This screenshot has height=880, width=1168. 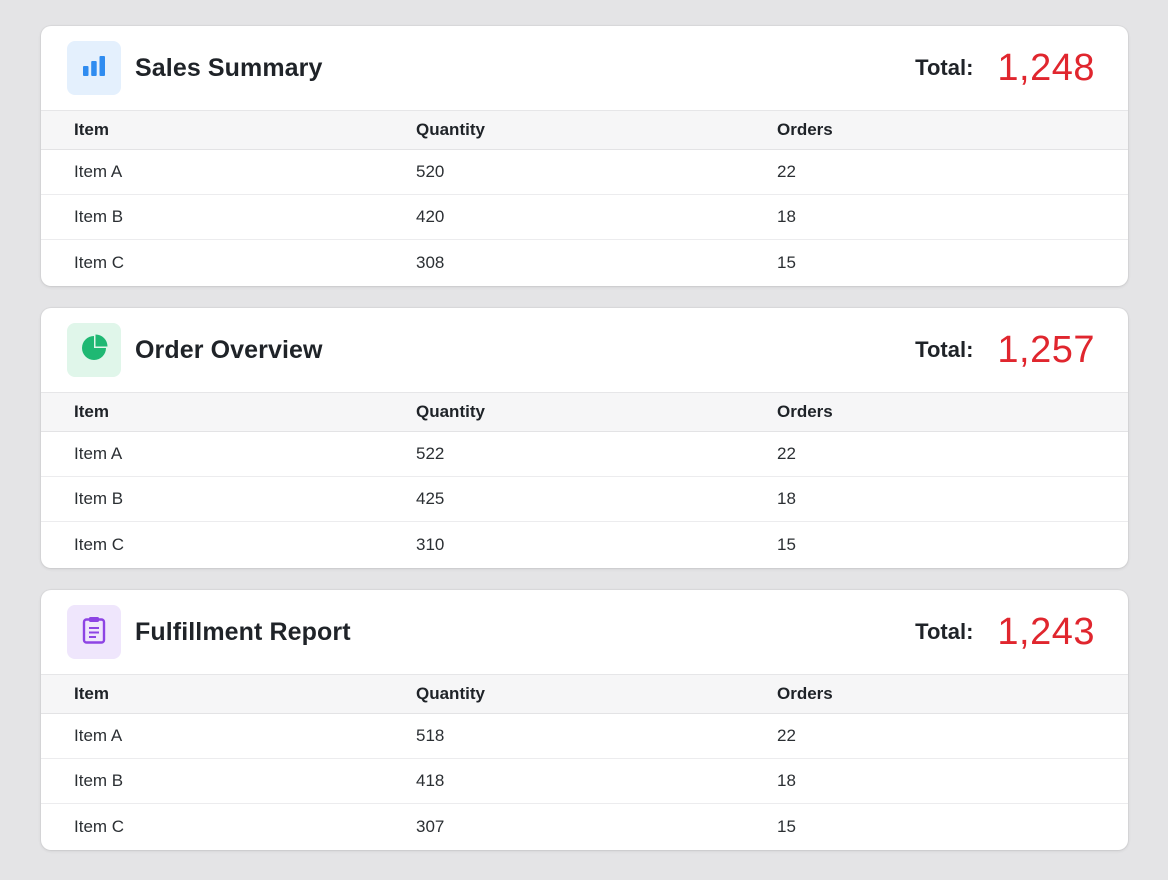 I want to click on clipboard-icon, so click(x=94, y=632).